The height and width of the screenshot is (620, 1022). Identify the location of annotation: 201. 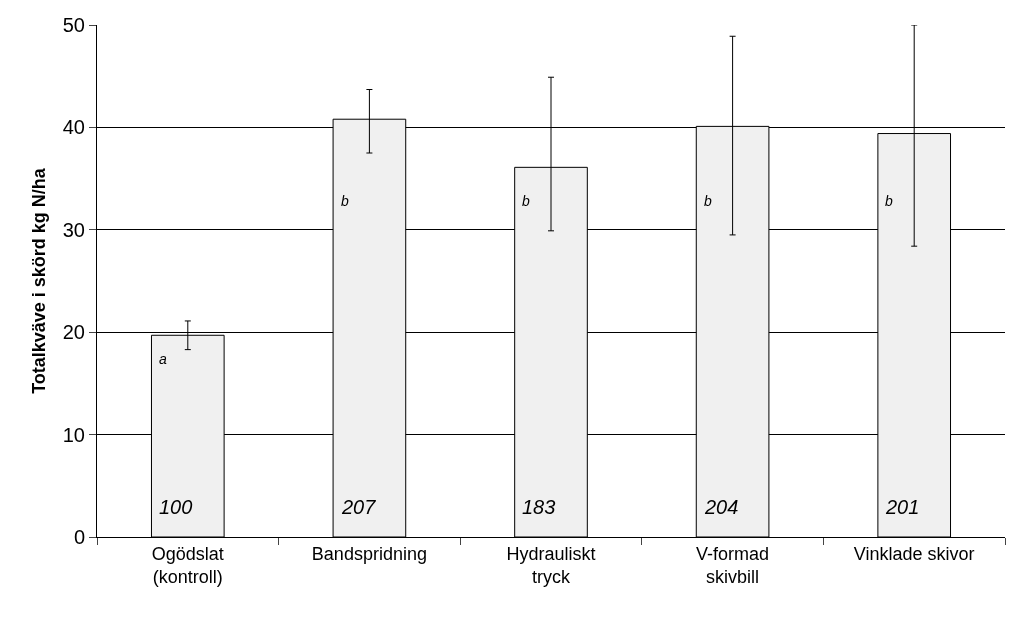
(902, 507).